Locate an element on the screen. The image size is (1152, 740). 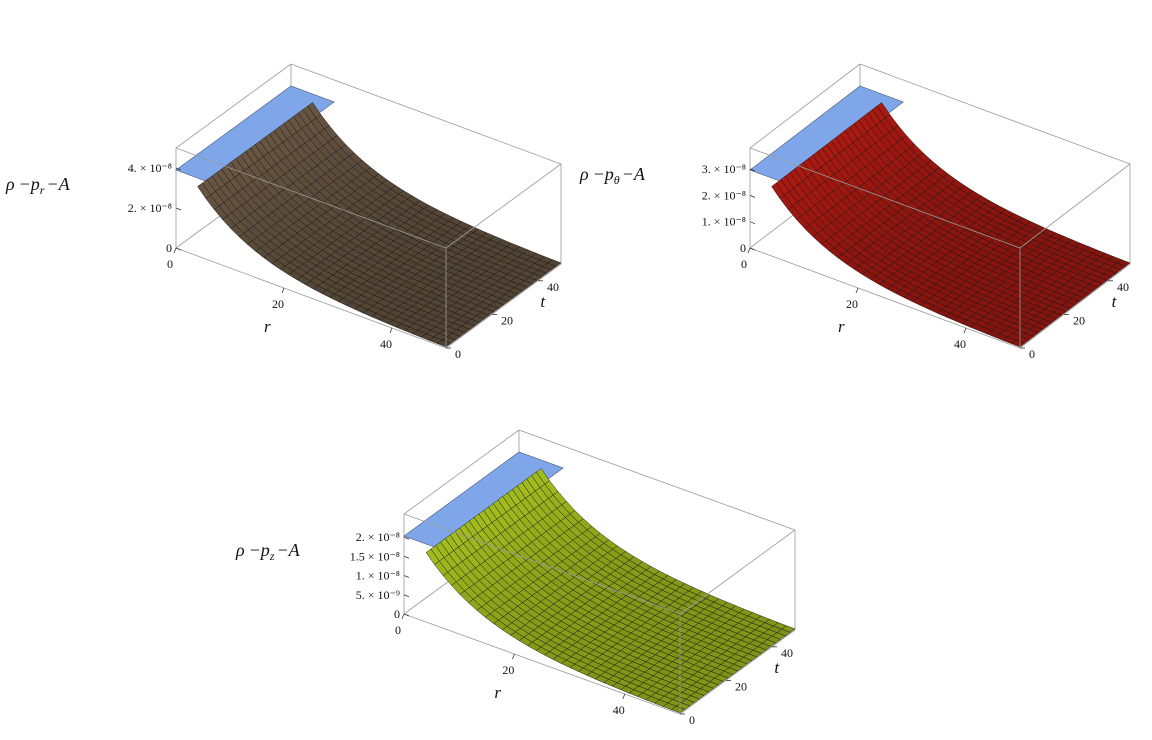
z-tick-label: 3. × 10⁻⁸ is located at coordinates (724, 169).